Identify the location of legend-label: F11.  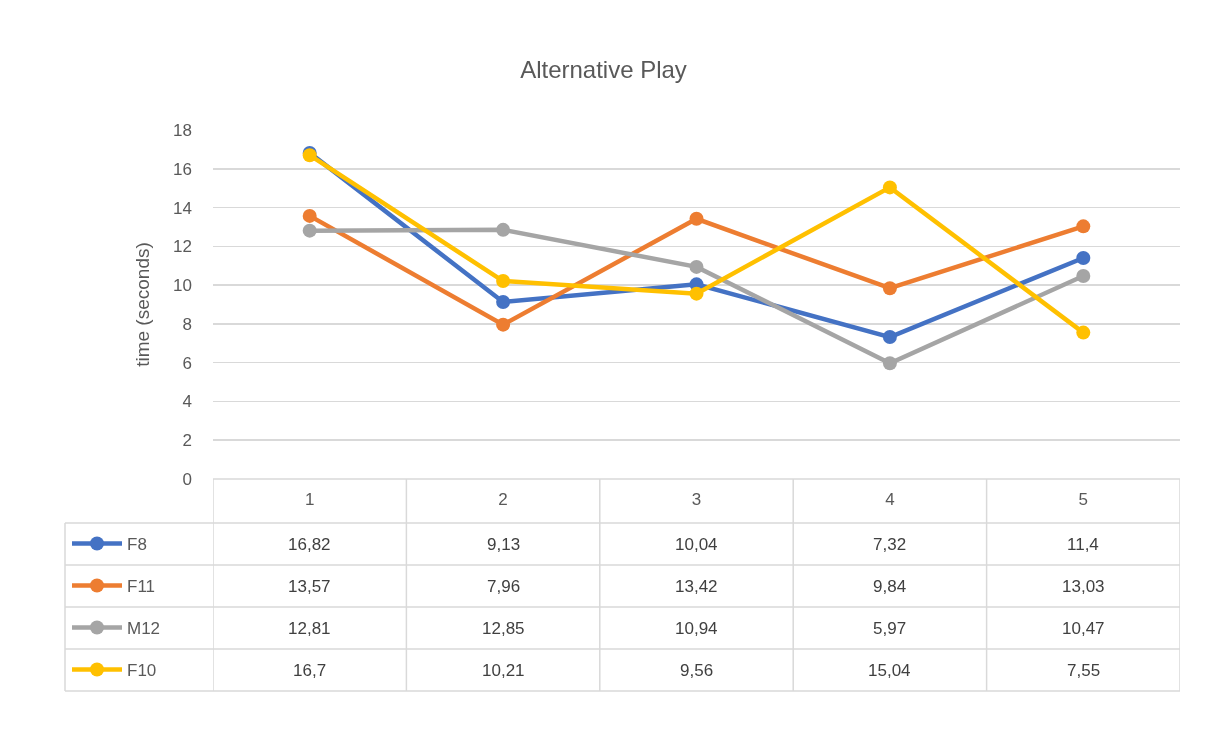
(141, 587).